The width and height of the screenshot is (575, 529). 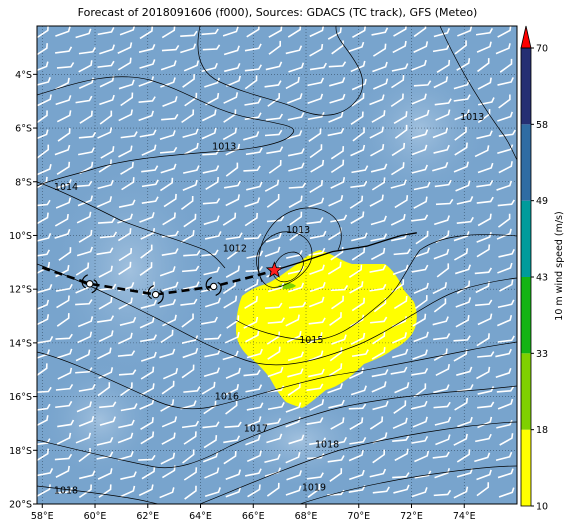 I want to click on current-position-star, so click(x=274, y=269).